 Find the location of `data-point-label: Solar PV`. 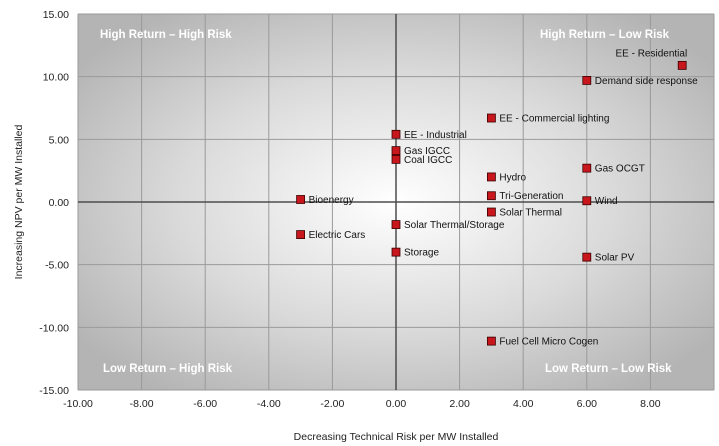

data-point-label: Solar PV is located at coordinates (615, 258).